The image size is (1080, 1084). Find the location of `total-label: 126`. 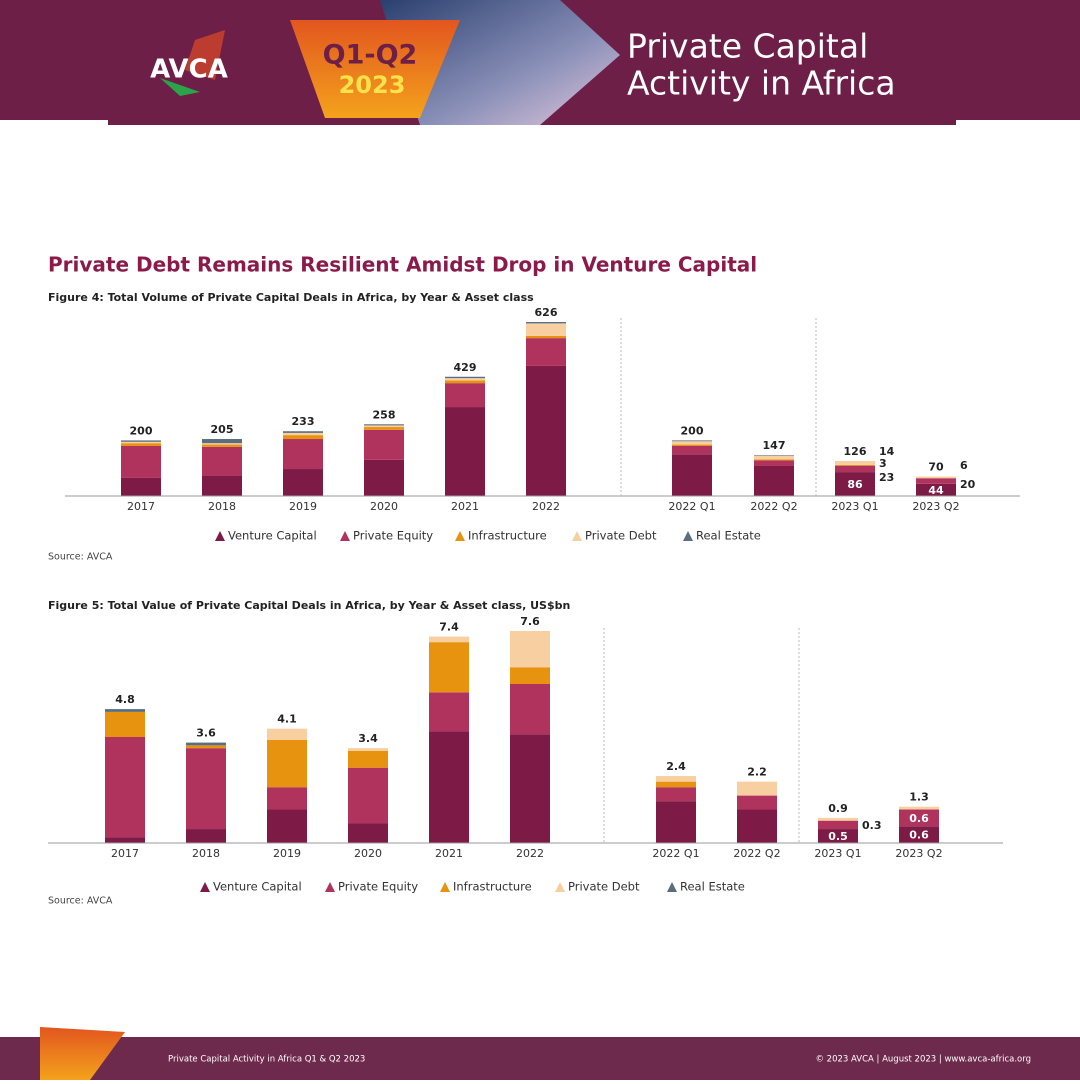

total-label: 126 is located at coordinates (855, 451).